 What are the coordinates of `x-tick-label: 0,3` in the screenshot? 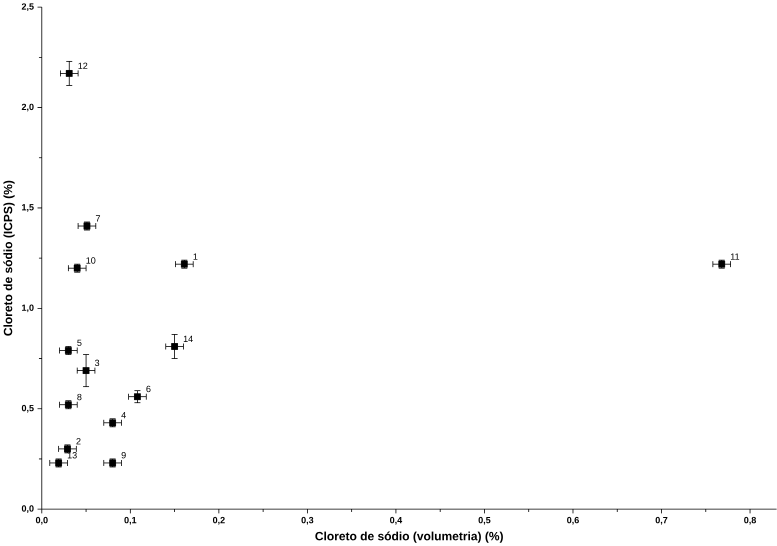 It's located at (308, 520).